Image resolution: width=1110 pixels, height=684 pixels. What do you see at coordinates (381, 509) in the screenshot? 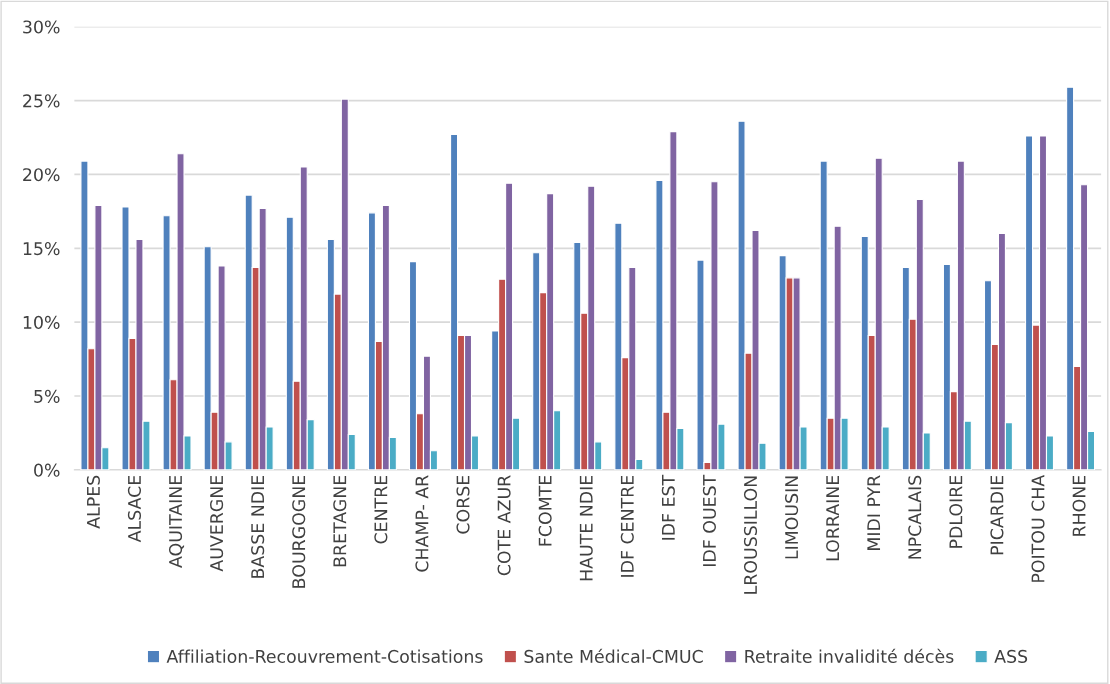
I see `x-tick-label: CENTRE` at bounding box center [381, 509].